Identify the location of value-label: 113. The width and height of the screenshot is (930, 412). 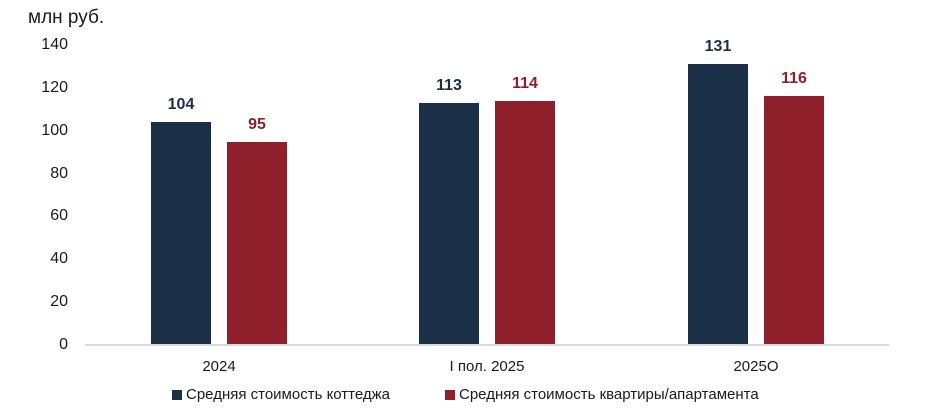
(449, 85).